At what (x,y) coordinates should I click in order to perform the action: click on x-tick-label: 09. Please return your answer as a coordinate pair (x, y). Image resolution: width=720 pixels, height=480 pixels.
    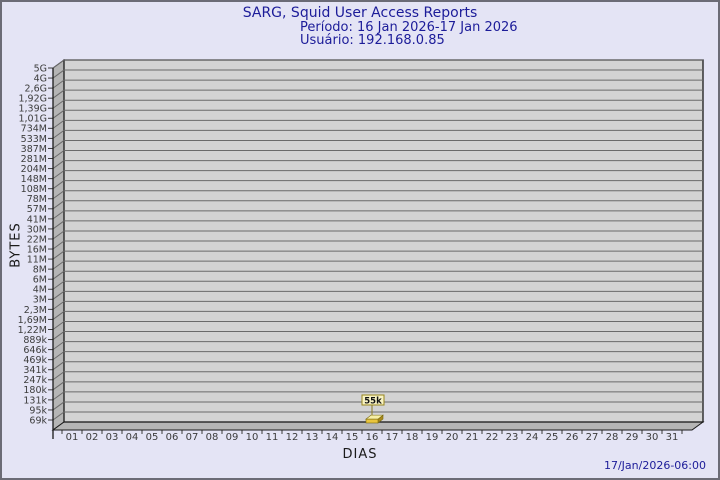
    Looking at the image, I should click on (232, 437).